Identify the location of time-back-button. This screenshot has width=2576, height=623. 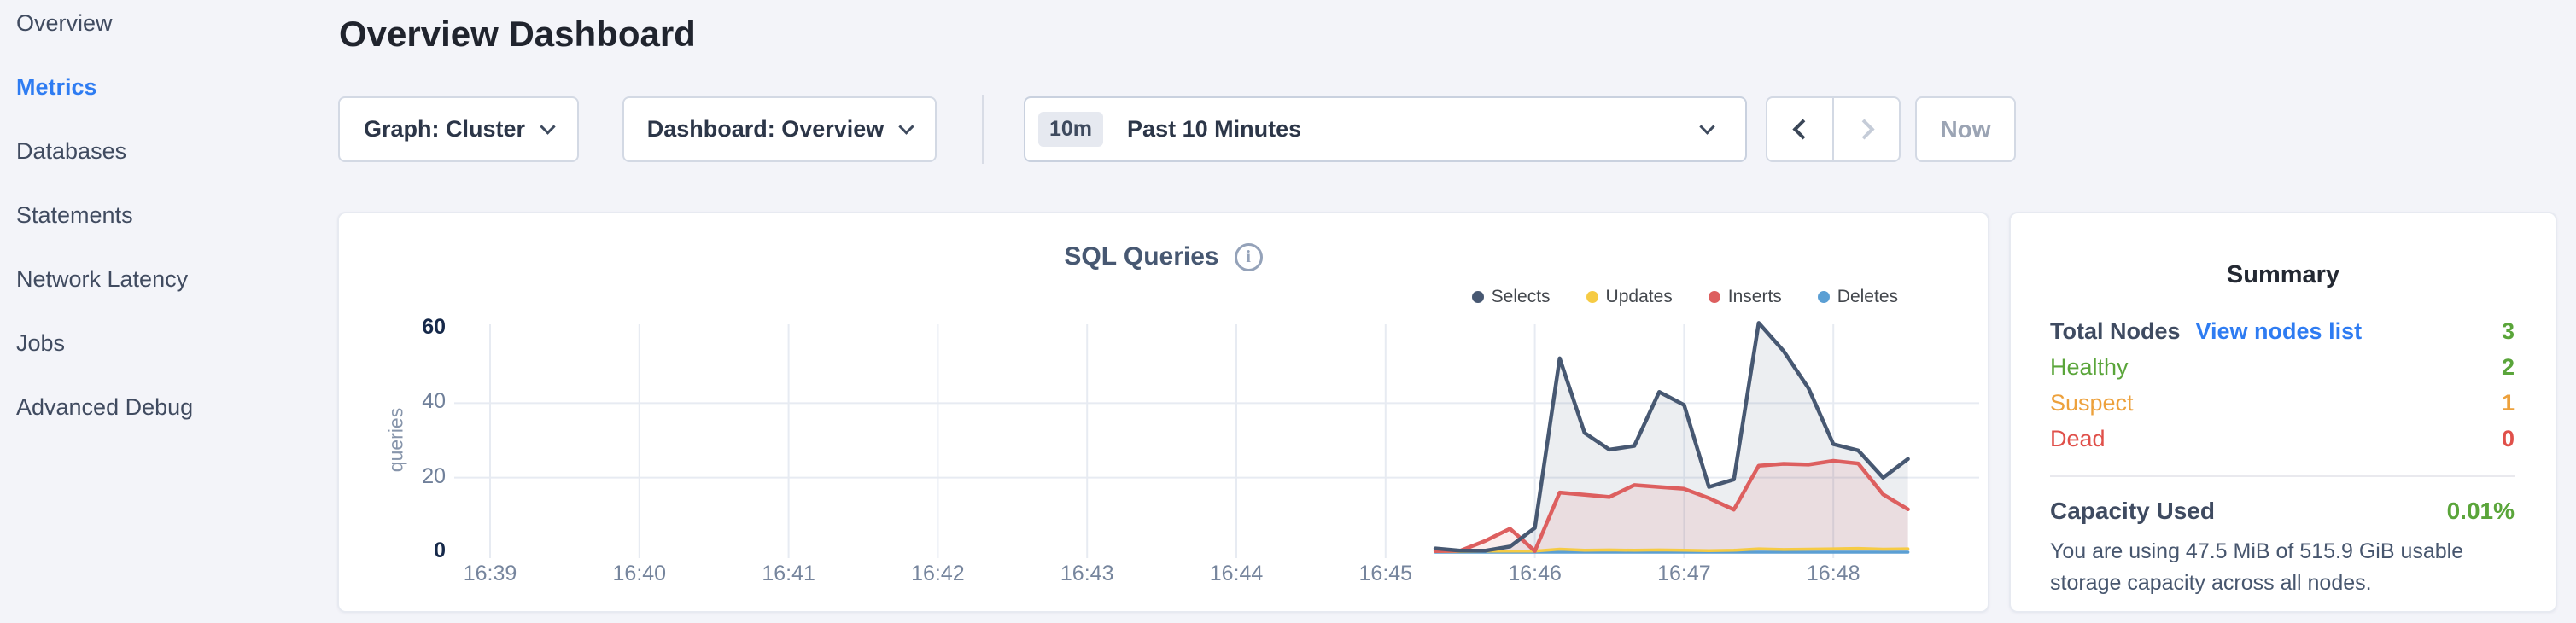
(1800, 129).